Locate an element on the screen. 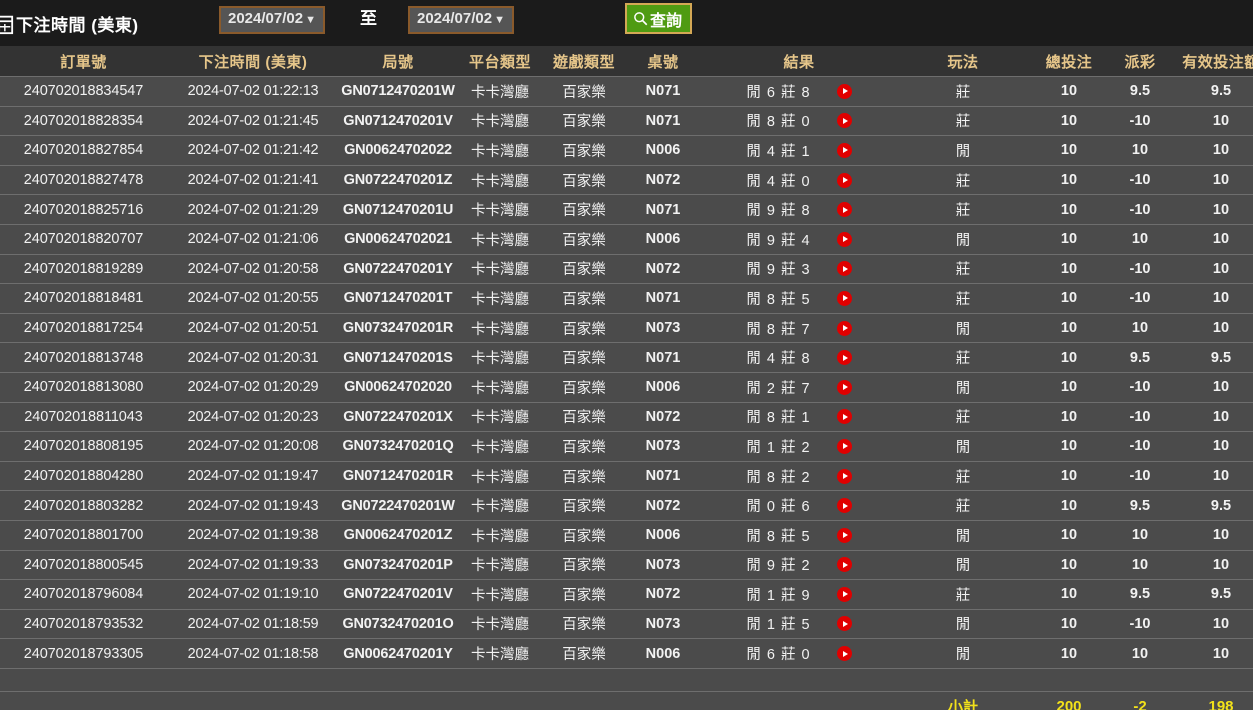 This screenshot has width=1253, height=710. date-to-picker: 2024/07/02 ▼ is located at coordinates (461, 20).